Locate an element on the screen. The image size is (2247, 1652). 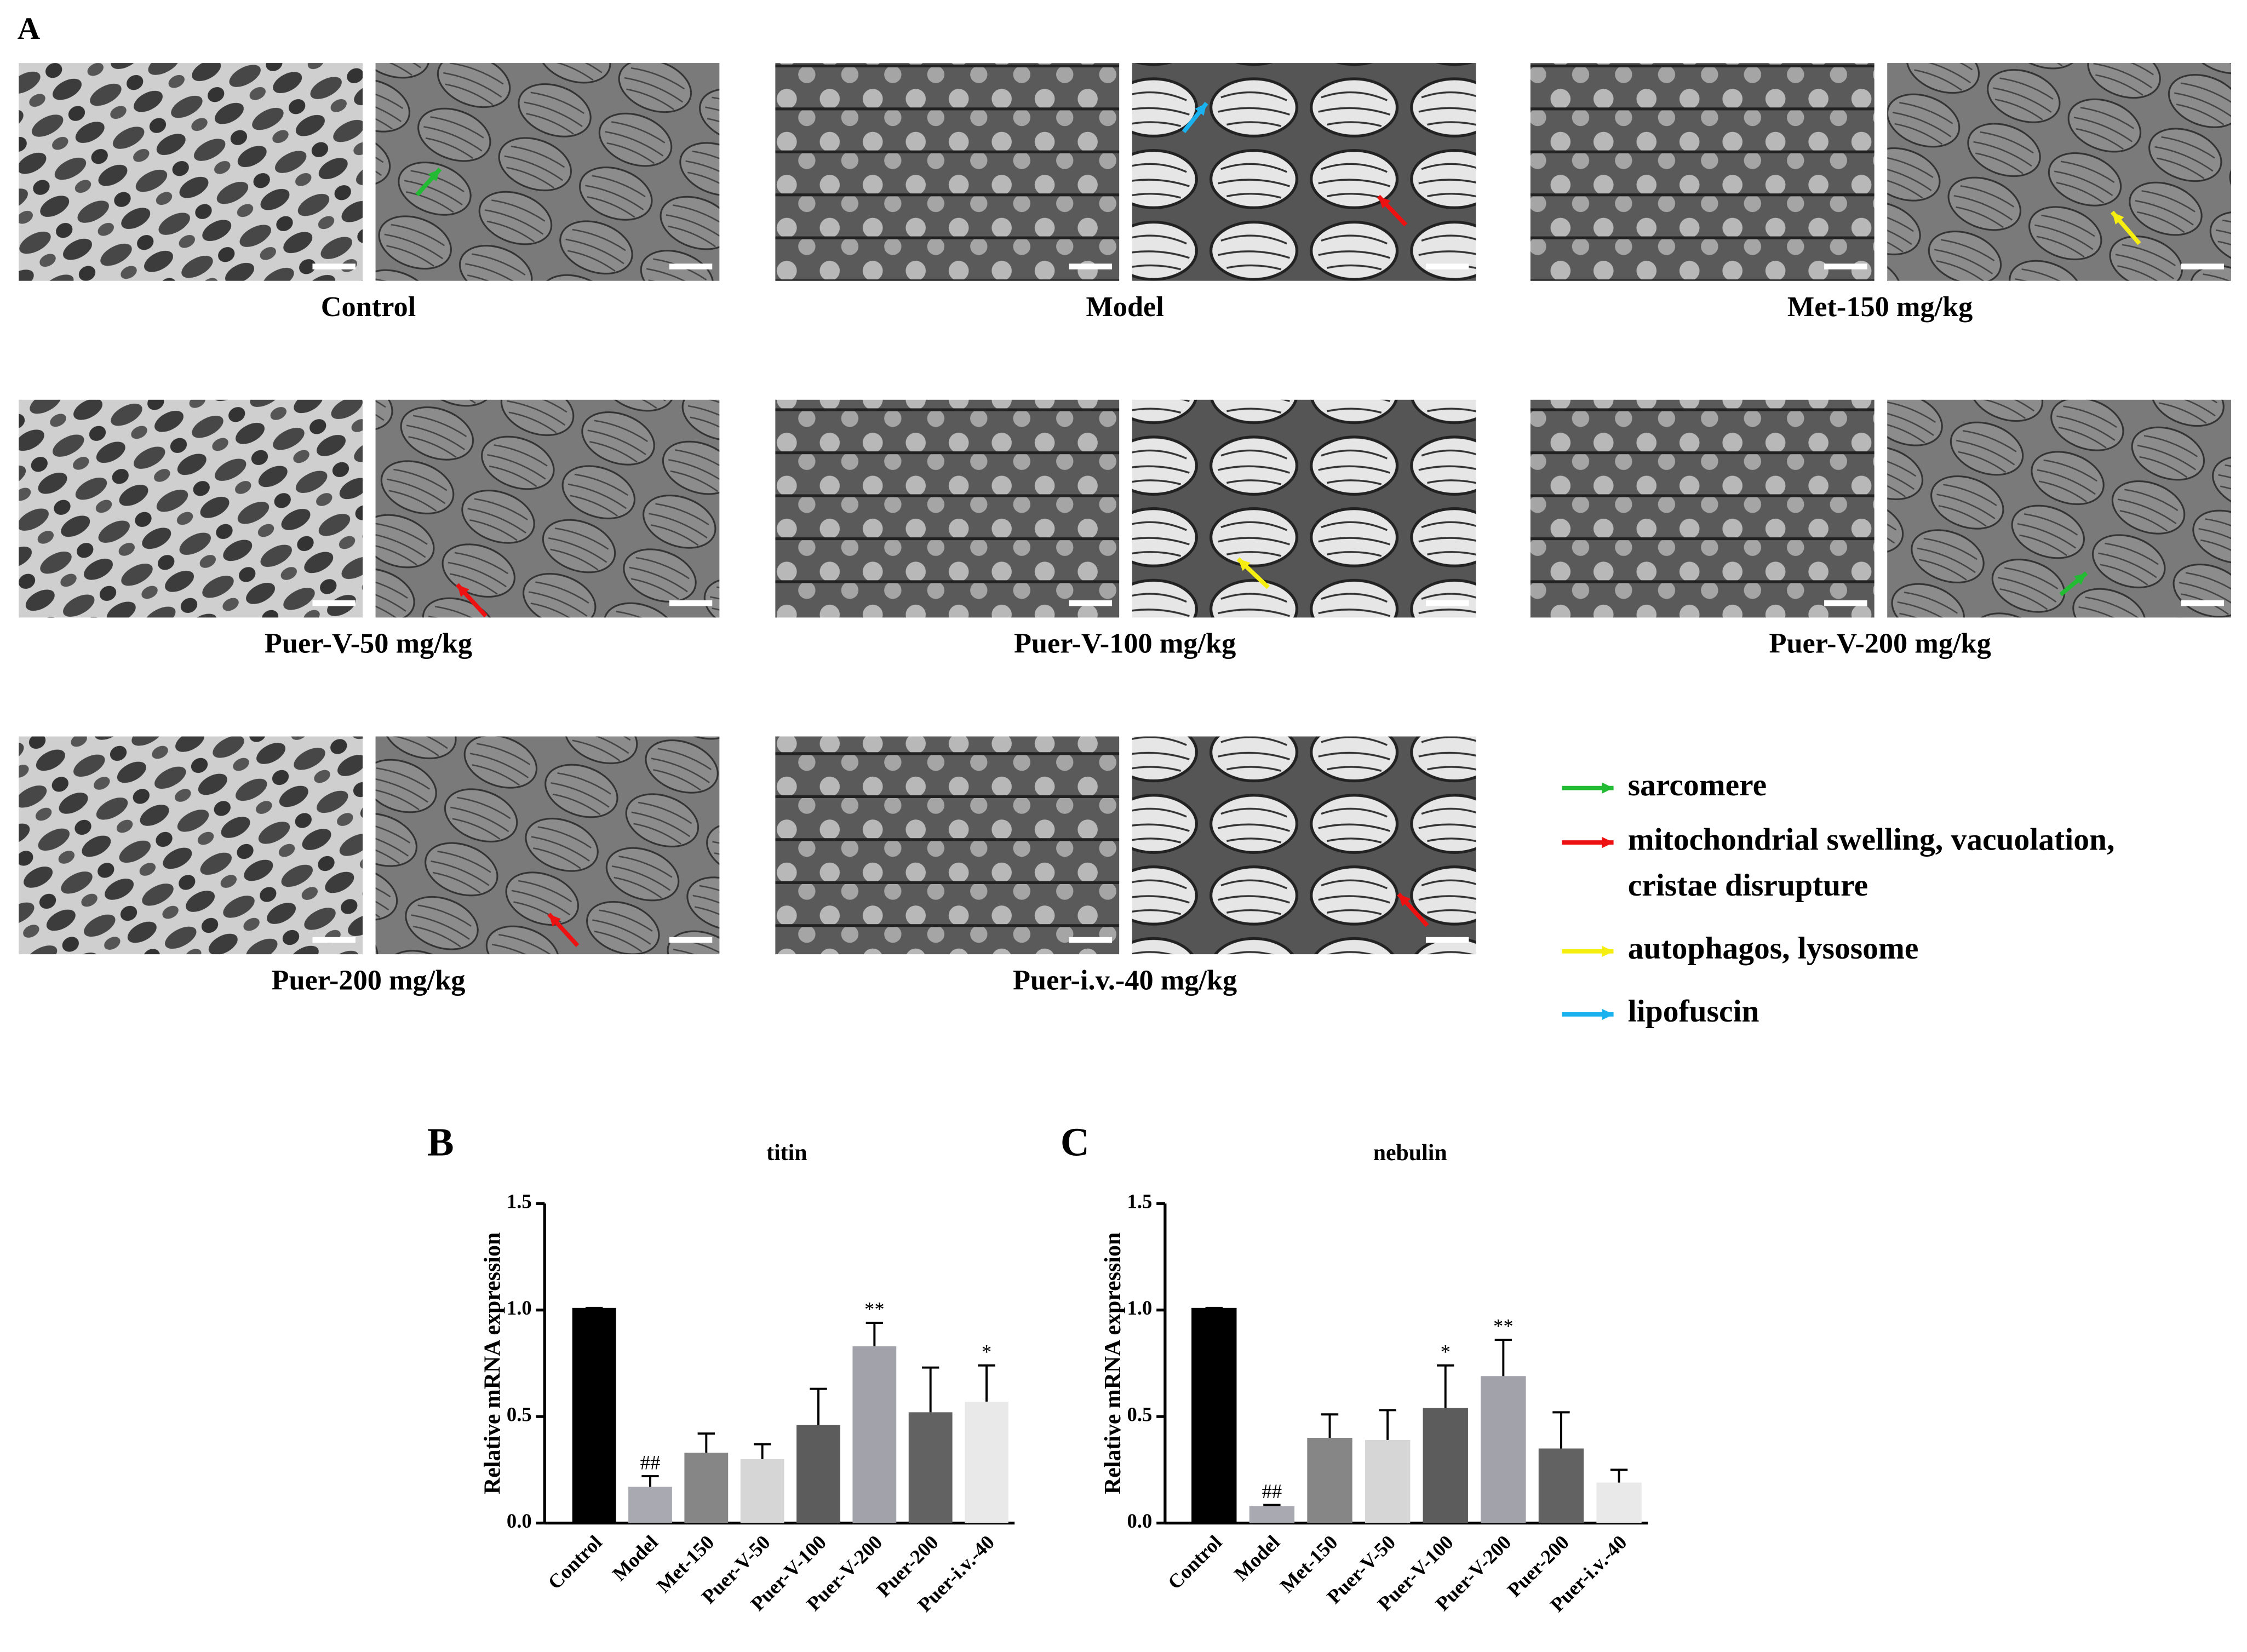
panel-label: C is located at coordinates (1075, 1142).